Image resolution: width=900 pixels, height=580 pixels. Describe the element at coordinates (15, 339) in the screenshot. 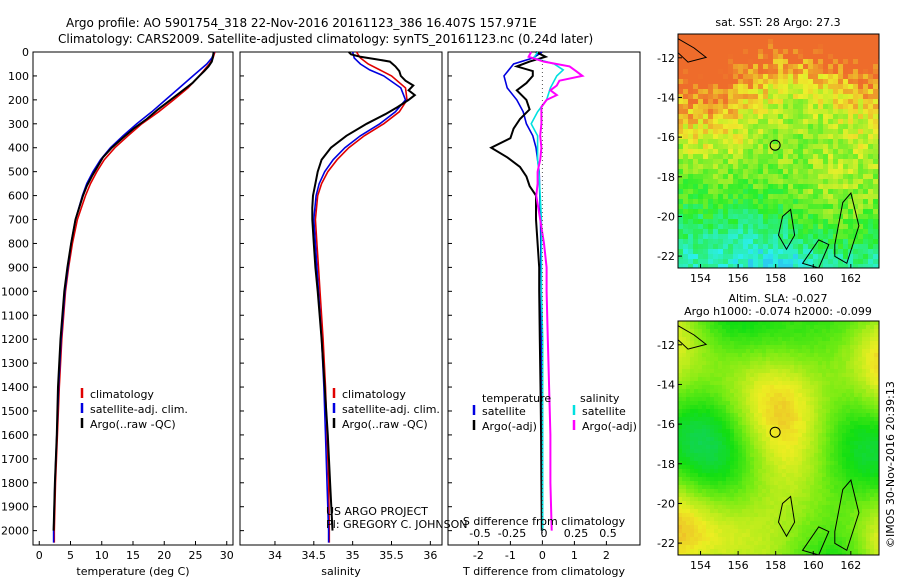

I see `depth-tick-label: 1200` at that location.